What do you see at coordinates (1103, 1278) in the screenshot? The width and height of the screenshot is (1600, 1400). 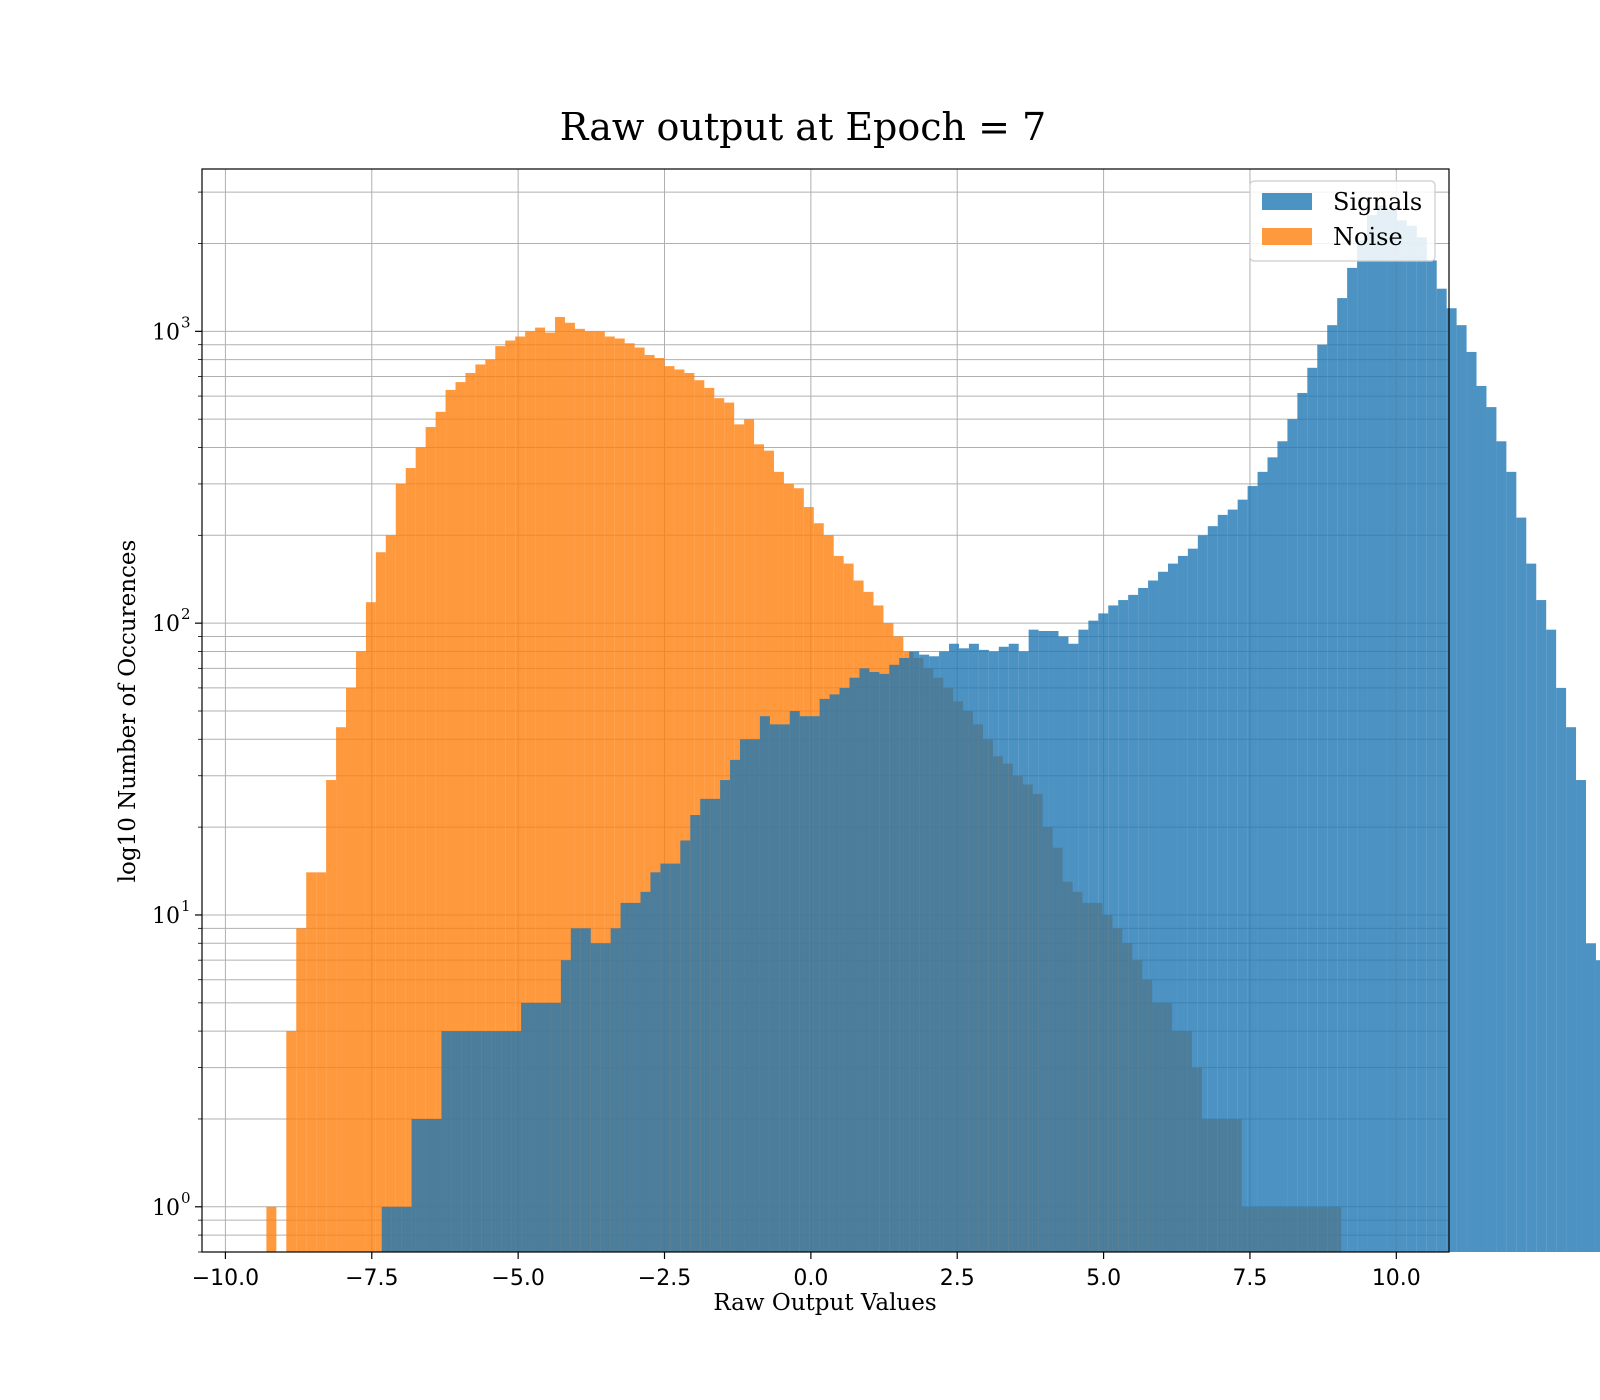 I see `x-tick-label: 5.0` at bounding box center [1103, 1278].